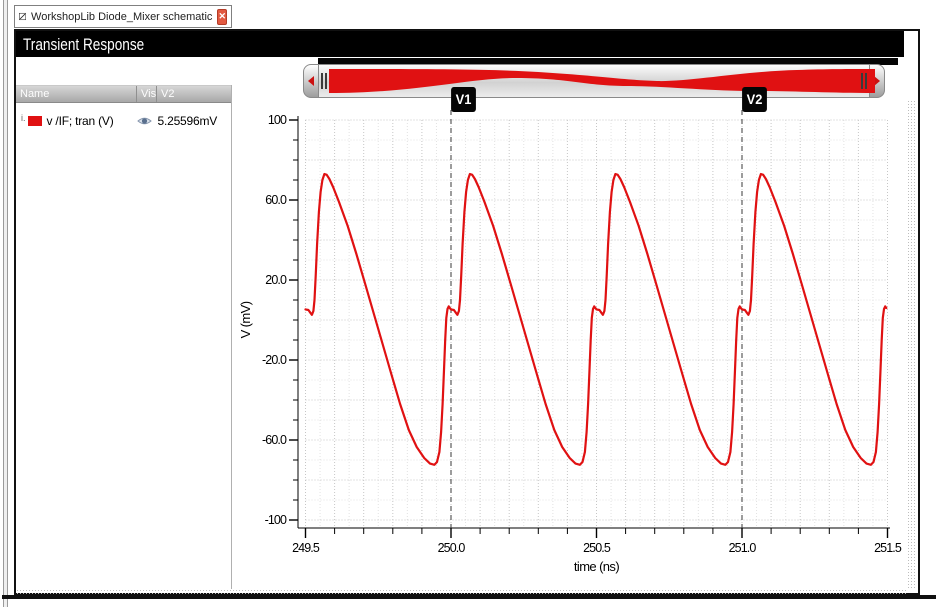  Describe the element at coordinates (460, 44) in the screenshot. I see `titlebar: Transient Response` at that location.